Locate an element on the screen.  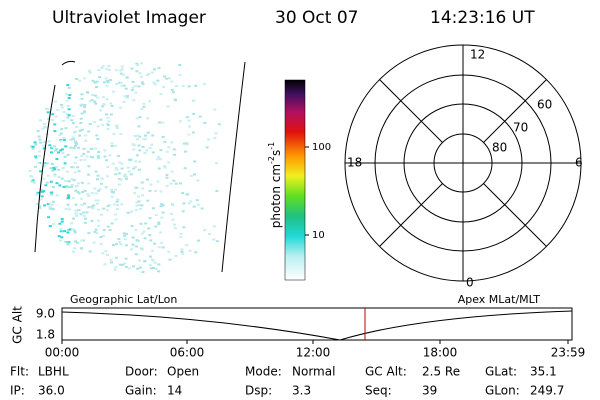
unit-part: photon cm is located at coordinates (276, 196).